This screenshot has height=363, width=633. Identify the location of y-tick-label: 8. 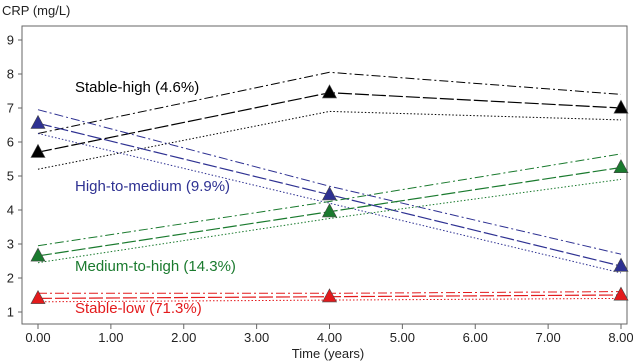
(10, 74).